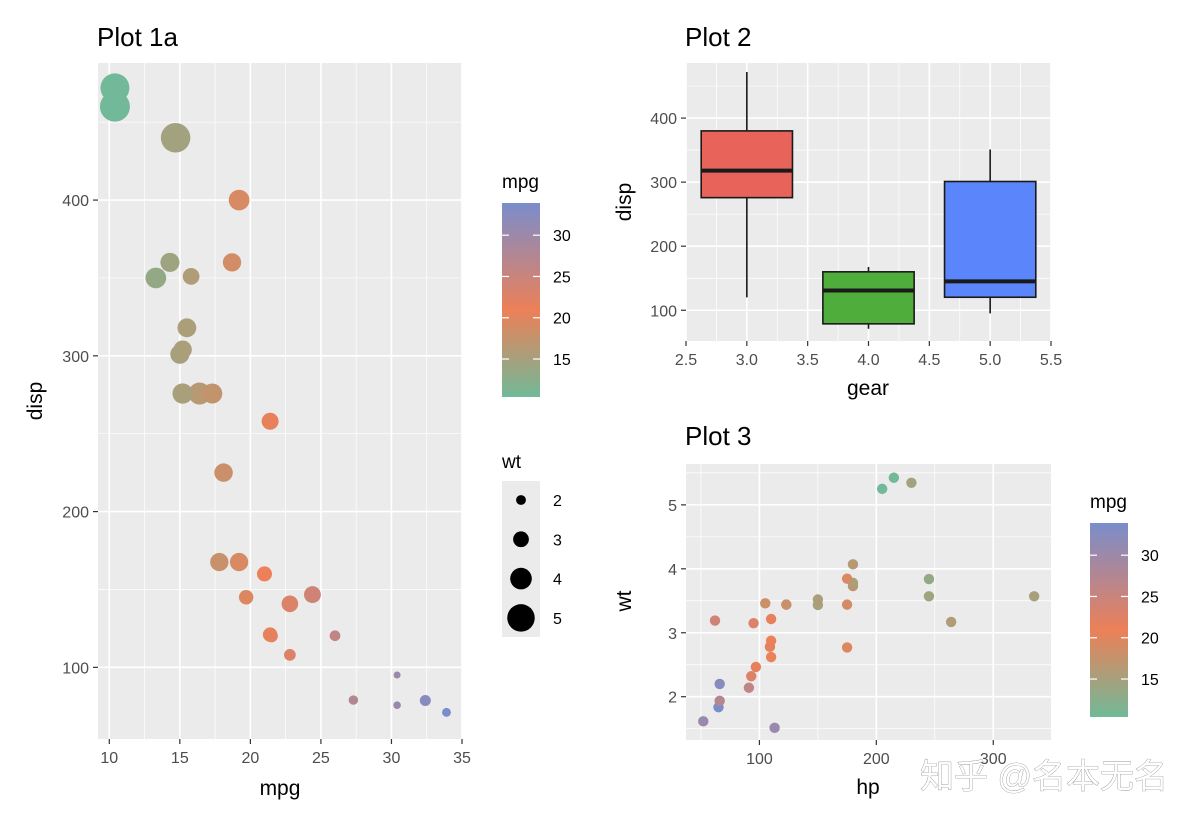 This screenshot has width=1200, height=824. I want to click on plot3-y-tick-label: 2, so click(672, 698).